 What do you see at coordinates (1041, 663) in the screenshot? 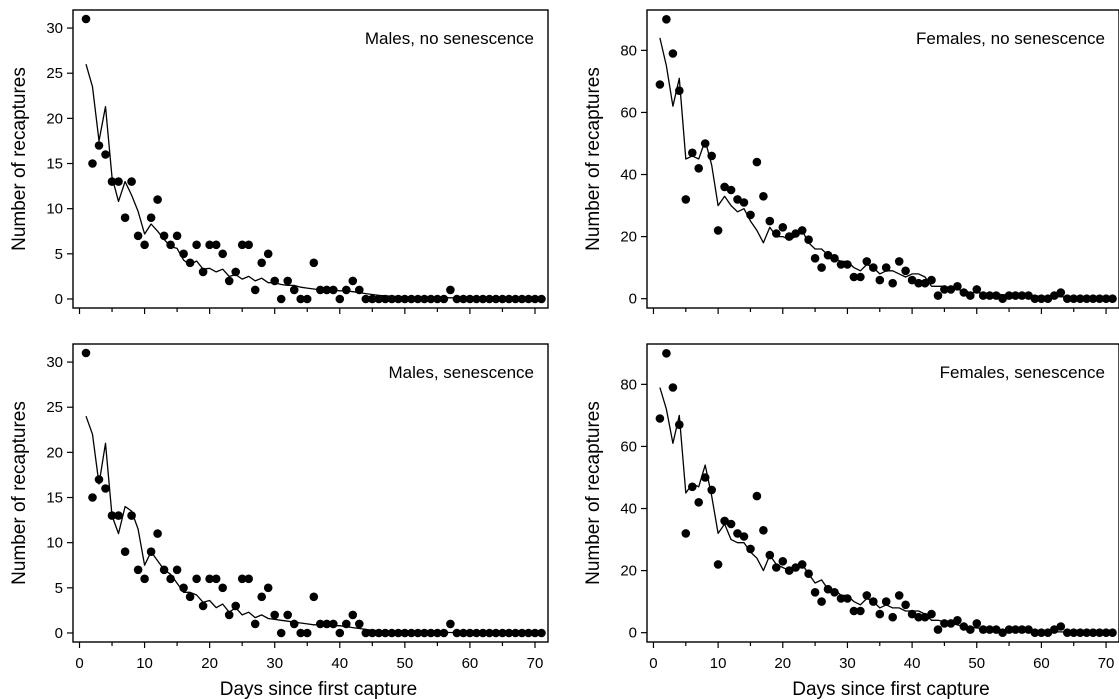
I see `x-tick-label: 60` at bounding box center [1041, 663].